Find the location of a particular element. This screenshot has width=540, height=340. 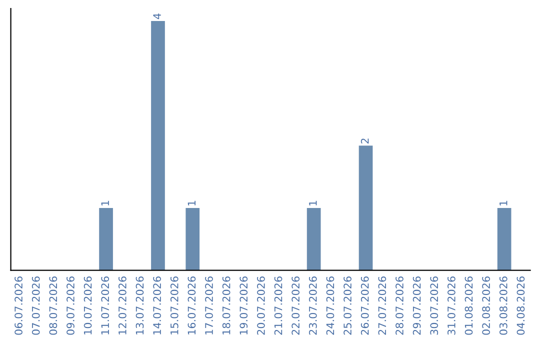

x-tick-label: 29.07.2026 is located at coordinates (416, 305).